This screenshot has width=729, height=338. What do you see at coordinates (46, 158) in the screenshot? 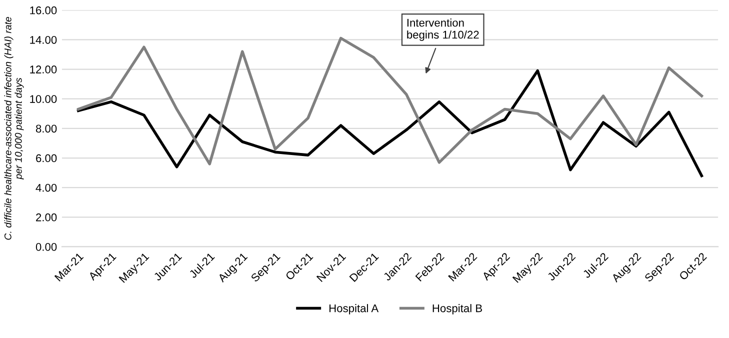
I see `y-tick-label: 6.00` at bounding box center [46, 158].